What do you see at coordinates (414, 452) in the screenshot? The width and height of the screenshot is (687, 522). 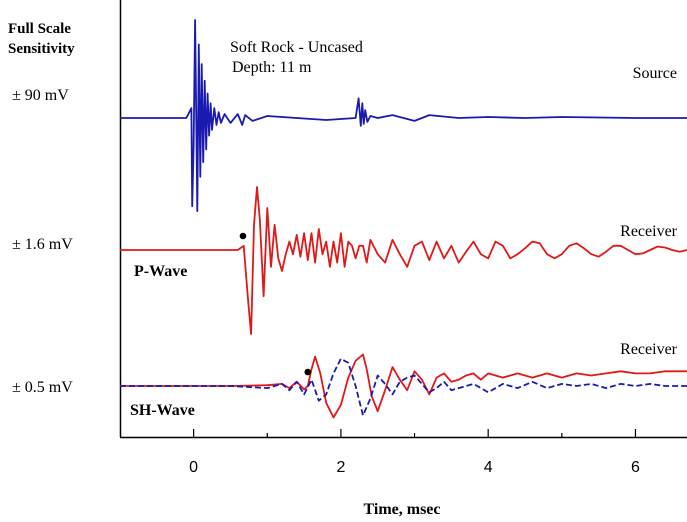 I see `x-ticks: 0 2 4 6` at bounding box center [414, 452].